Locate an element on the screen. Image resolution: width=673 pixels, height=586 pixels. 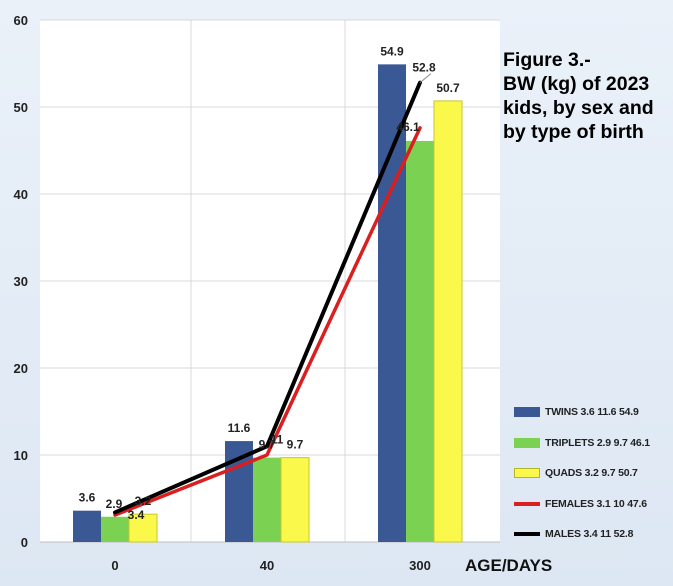
x-axis-label: AGE/DAYS is located at coordinates (508, 565).